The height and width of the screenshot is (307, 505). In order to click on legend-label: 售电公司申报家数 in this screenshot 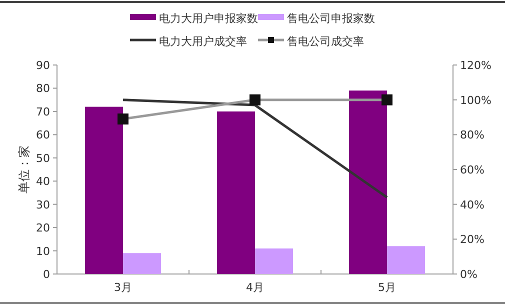, I will do `click(331, 18)`.